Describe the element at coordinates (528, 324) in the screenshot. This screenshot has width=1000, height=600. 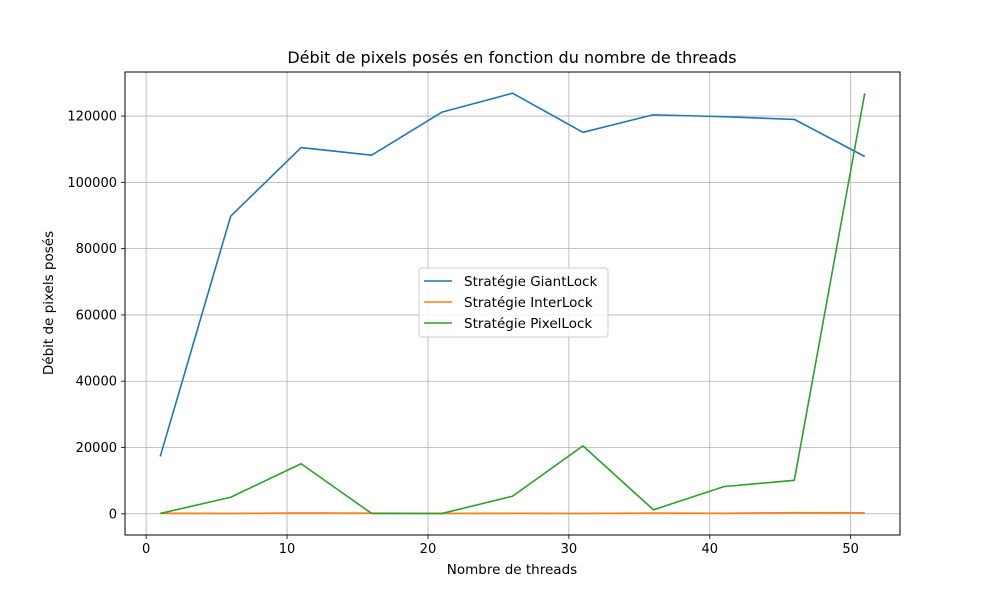
I see `legend-label-3: Stratégie PixelLock` at that location.